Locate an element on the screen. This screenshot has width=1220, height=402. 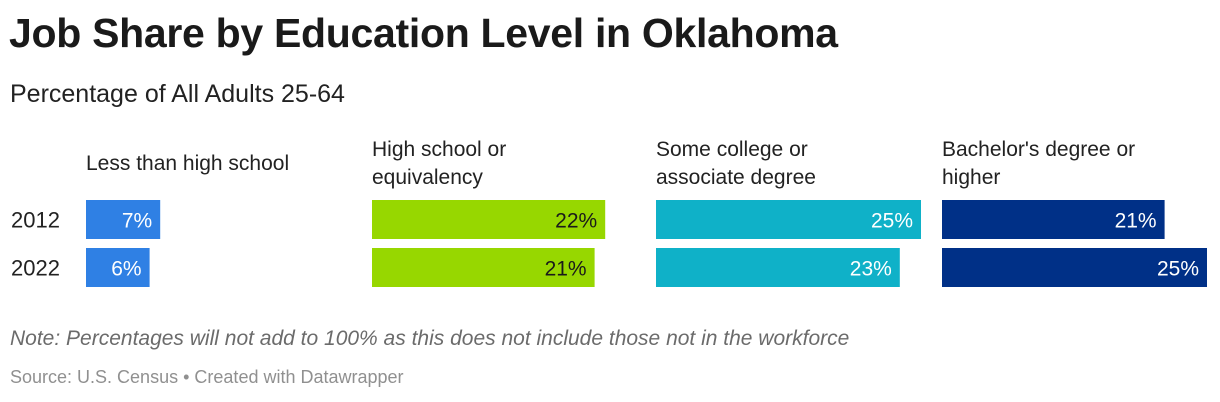
bar-0-2022 is located at coordinates (118, 267).